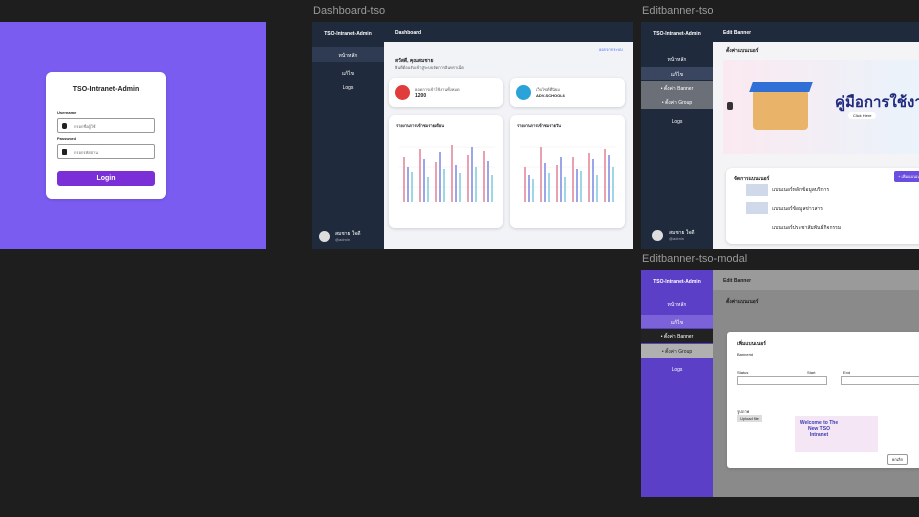 This screenshot has height=517, width=919. I want to click on logout-link: ออกจากระบบ, so click(611, 49).